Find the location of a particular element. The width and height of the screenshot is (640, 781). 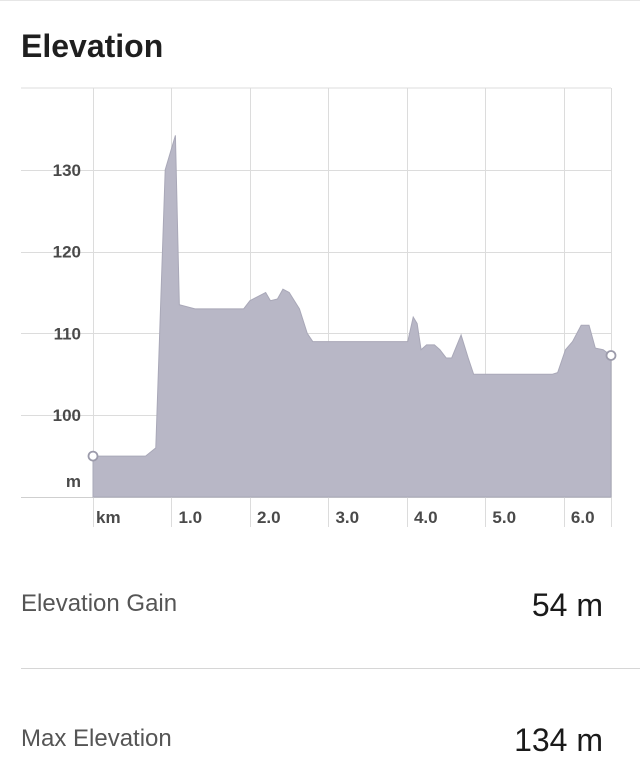

x-tick-label: 1.0 is located at coordinates (190, 517).